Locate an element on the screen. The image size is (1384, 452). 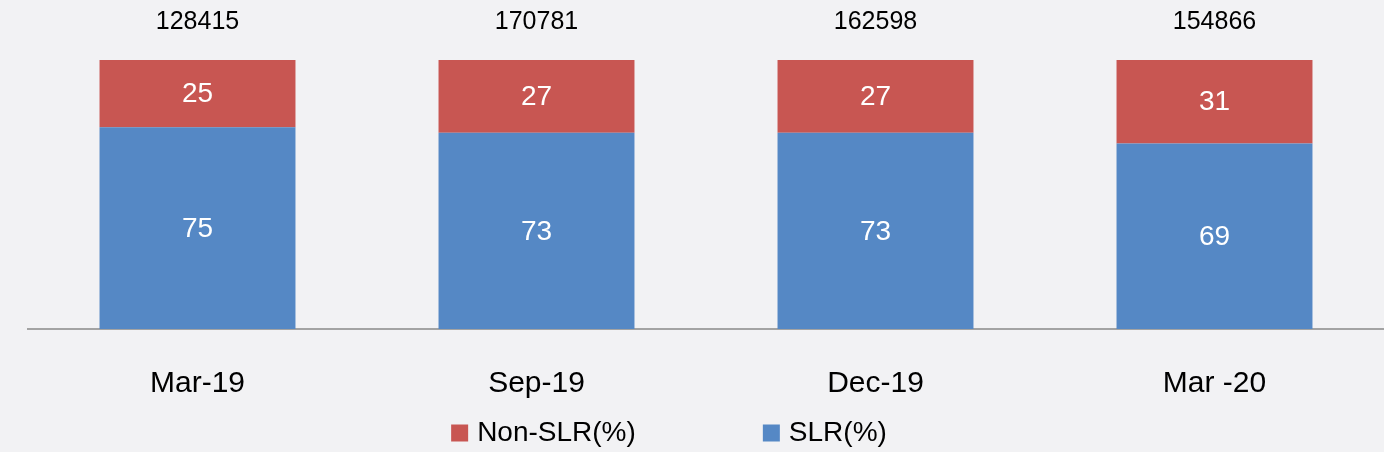
annotation: 128415 is located at coordinates (197, 19).